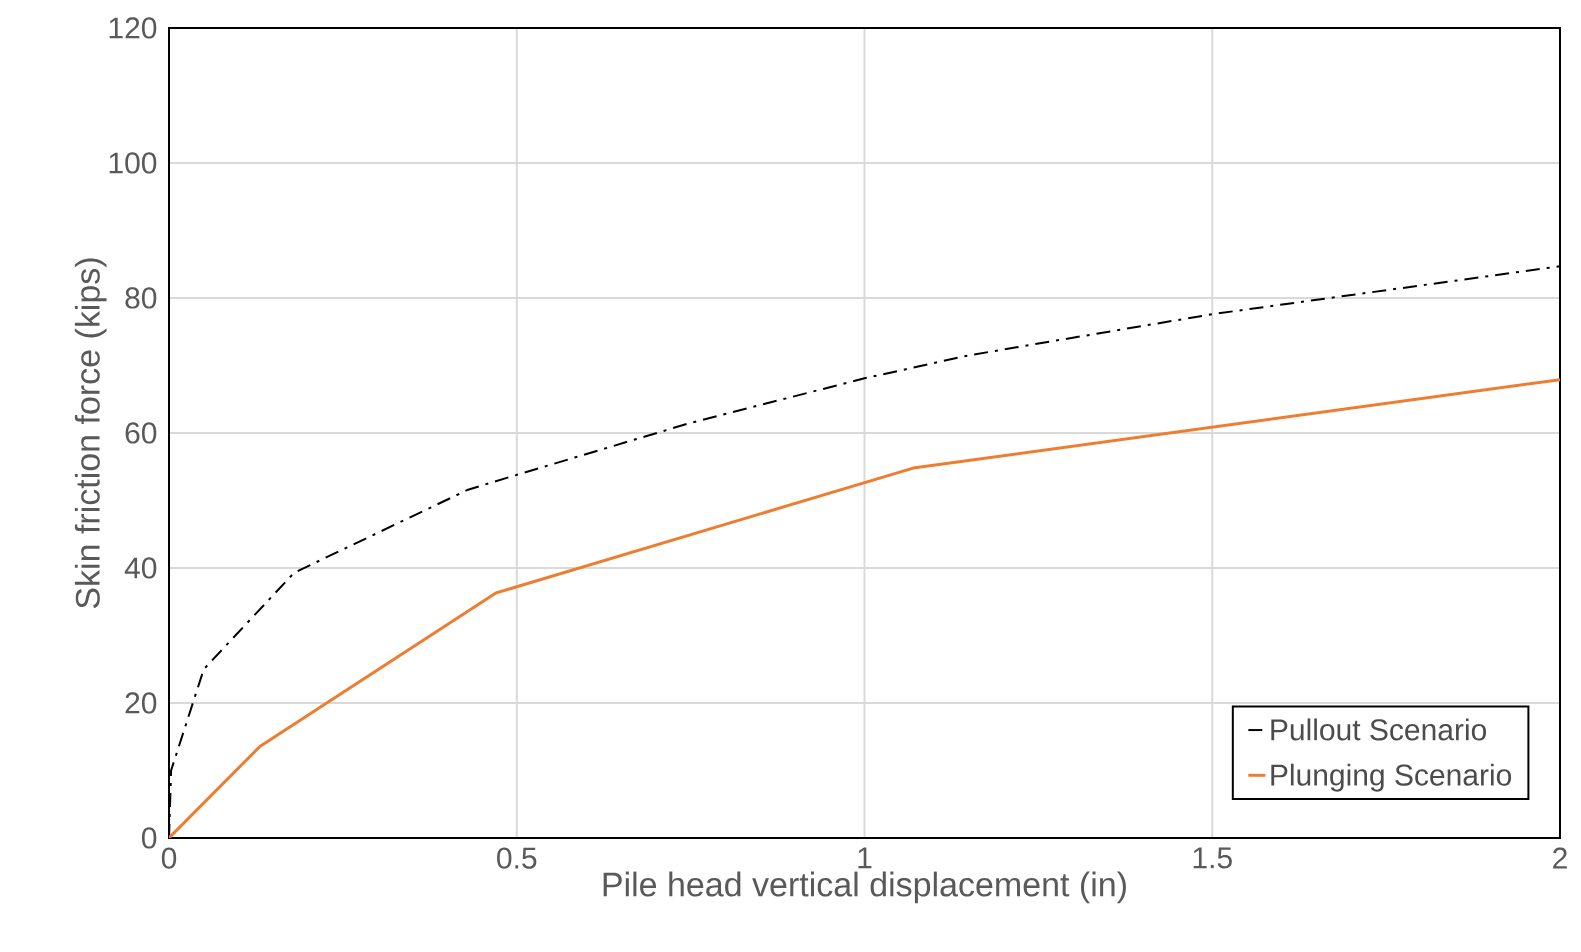 This screenshot has width=1581, height=952. Describe the element at coordinates (133, 28) in the screenshot. I see `y-tick-label: 120` at that location.